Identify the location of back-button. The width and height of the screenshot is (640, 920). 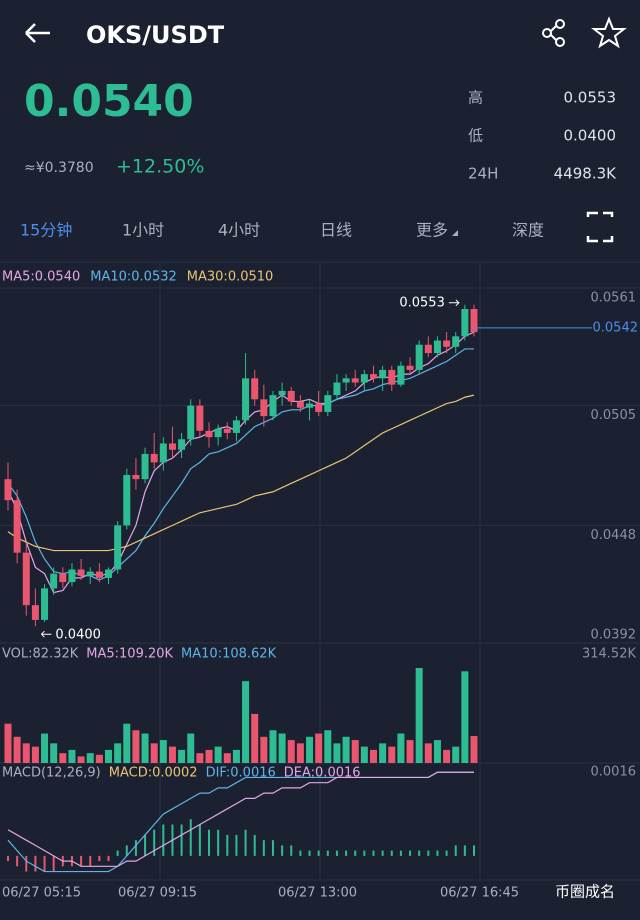
(37, 33).